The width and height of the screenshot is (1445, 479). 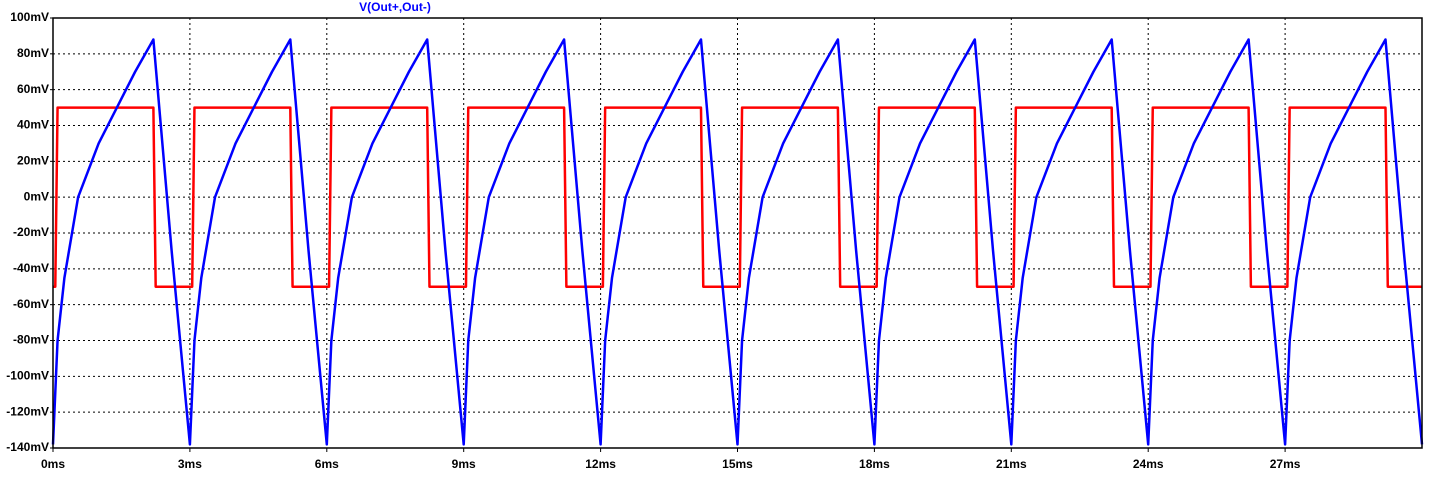 What do you see at coordinates (464, 464) in the screenshot?
I see `x-tick-label: 9ms` at bounding box center [464, 464].